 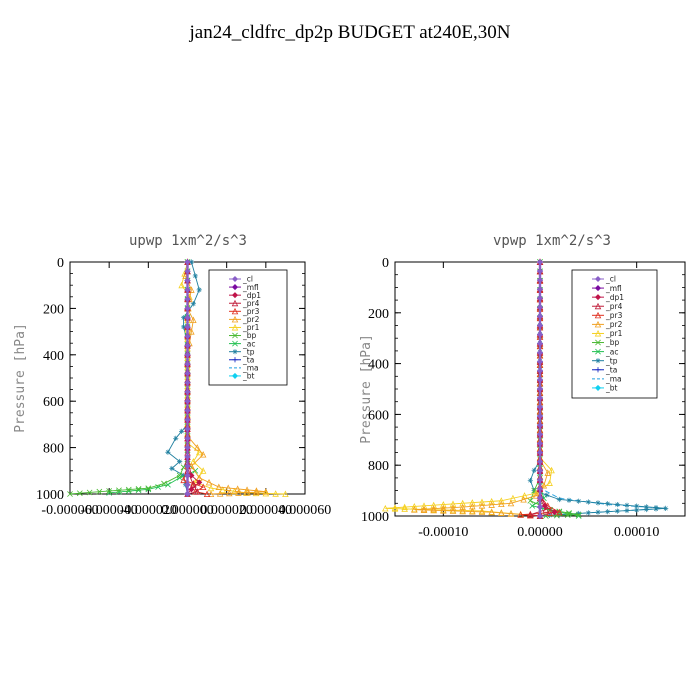 I want to click on legend-item-mfl: _mfl, so click(x=607, y=288).